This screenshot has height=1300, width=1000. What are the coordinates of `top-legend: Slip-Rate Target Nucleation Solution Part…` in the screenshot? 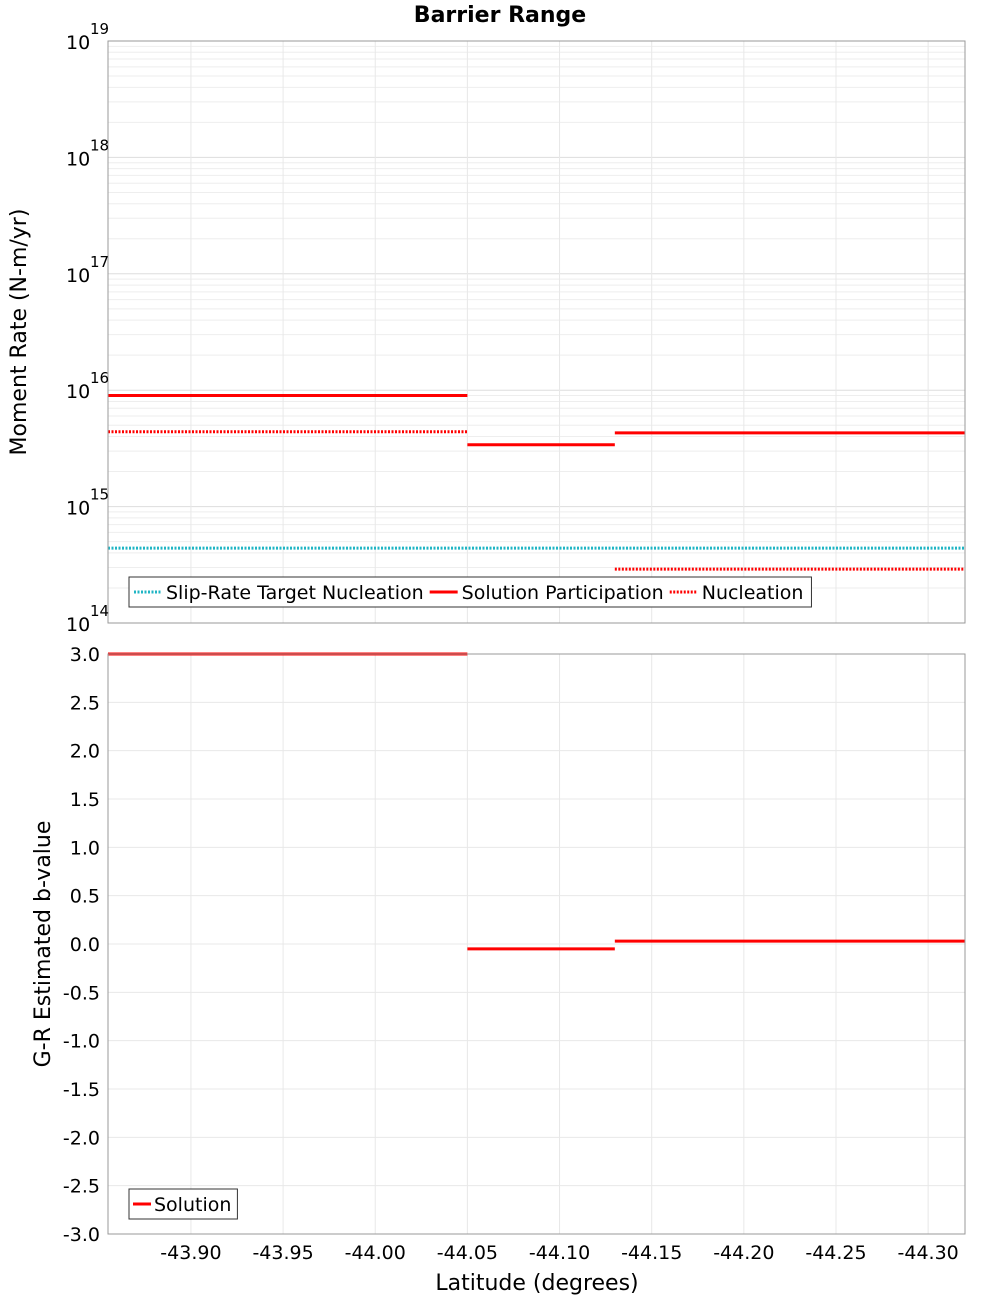 It's located at (470, 592).